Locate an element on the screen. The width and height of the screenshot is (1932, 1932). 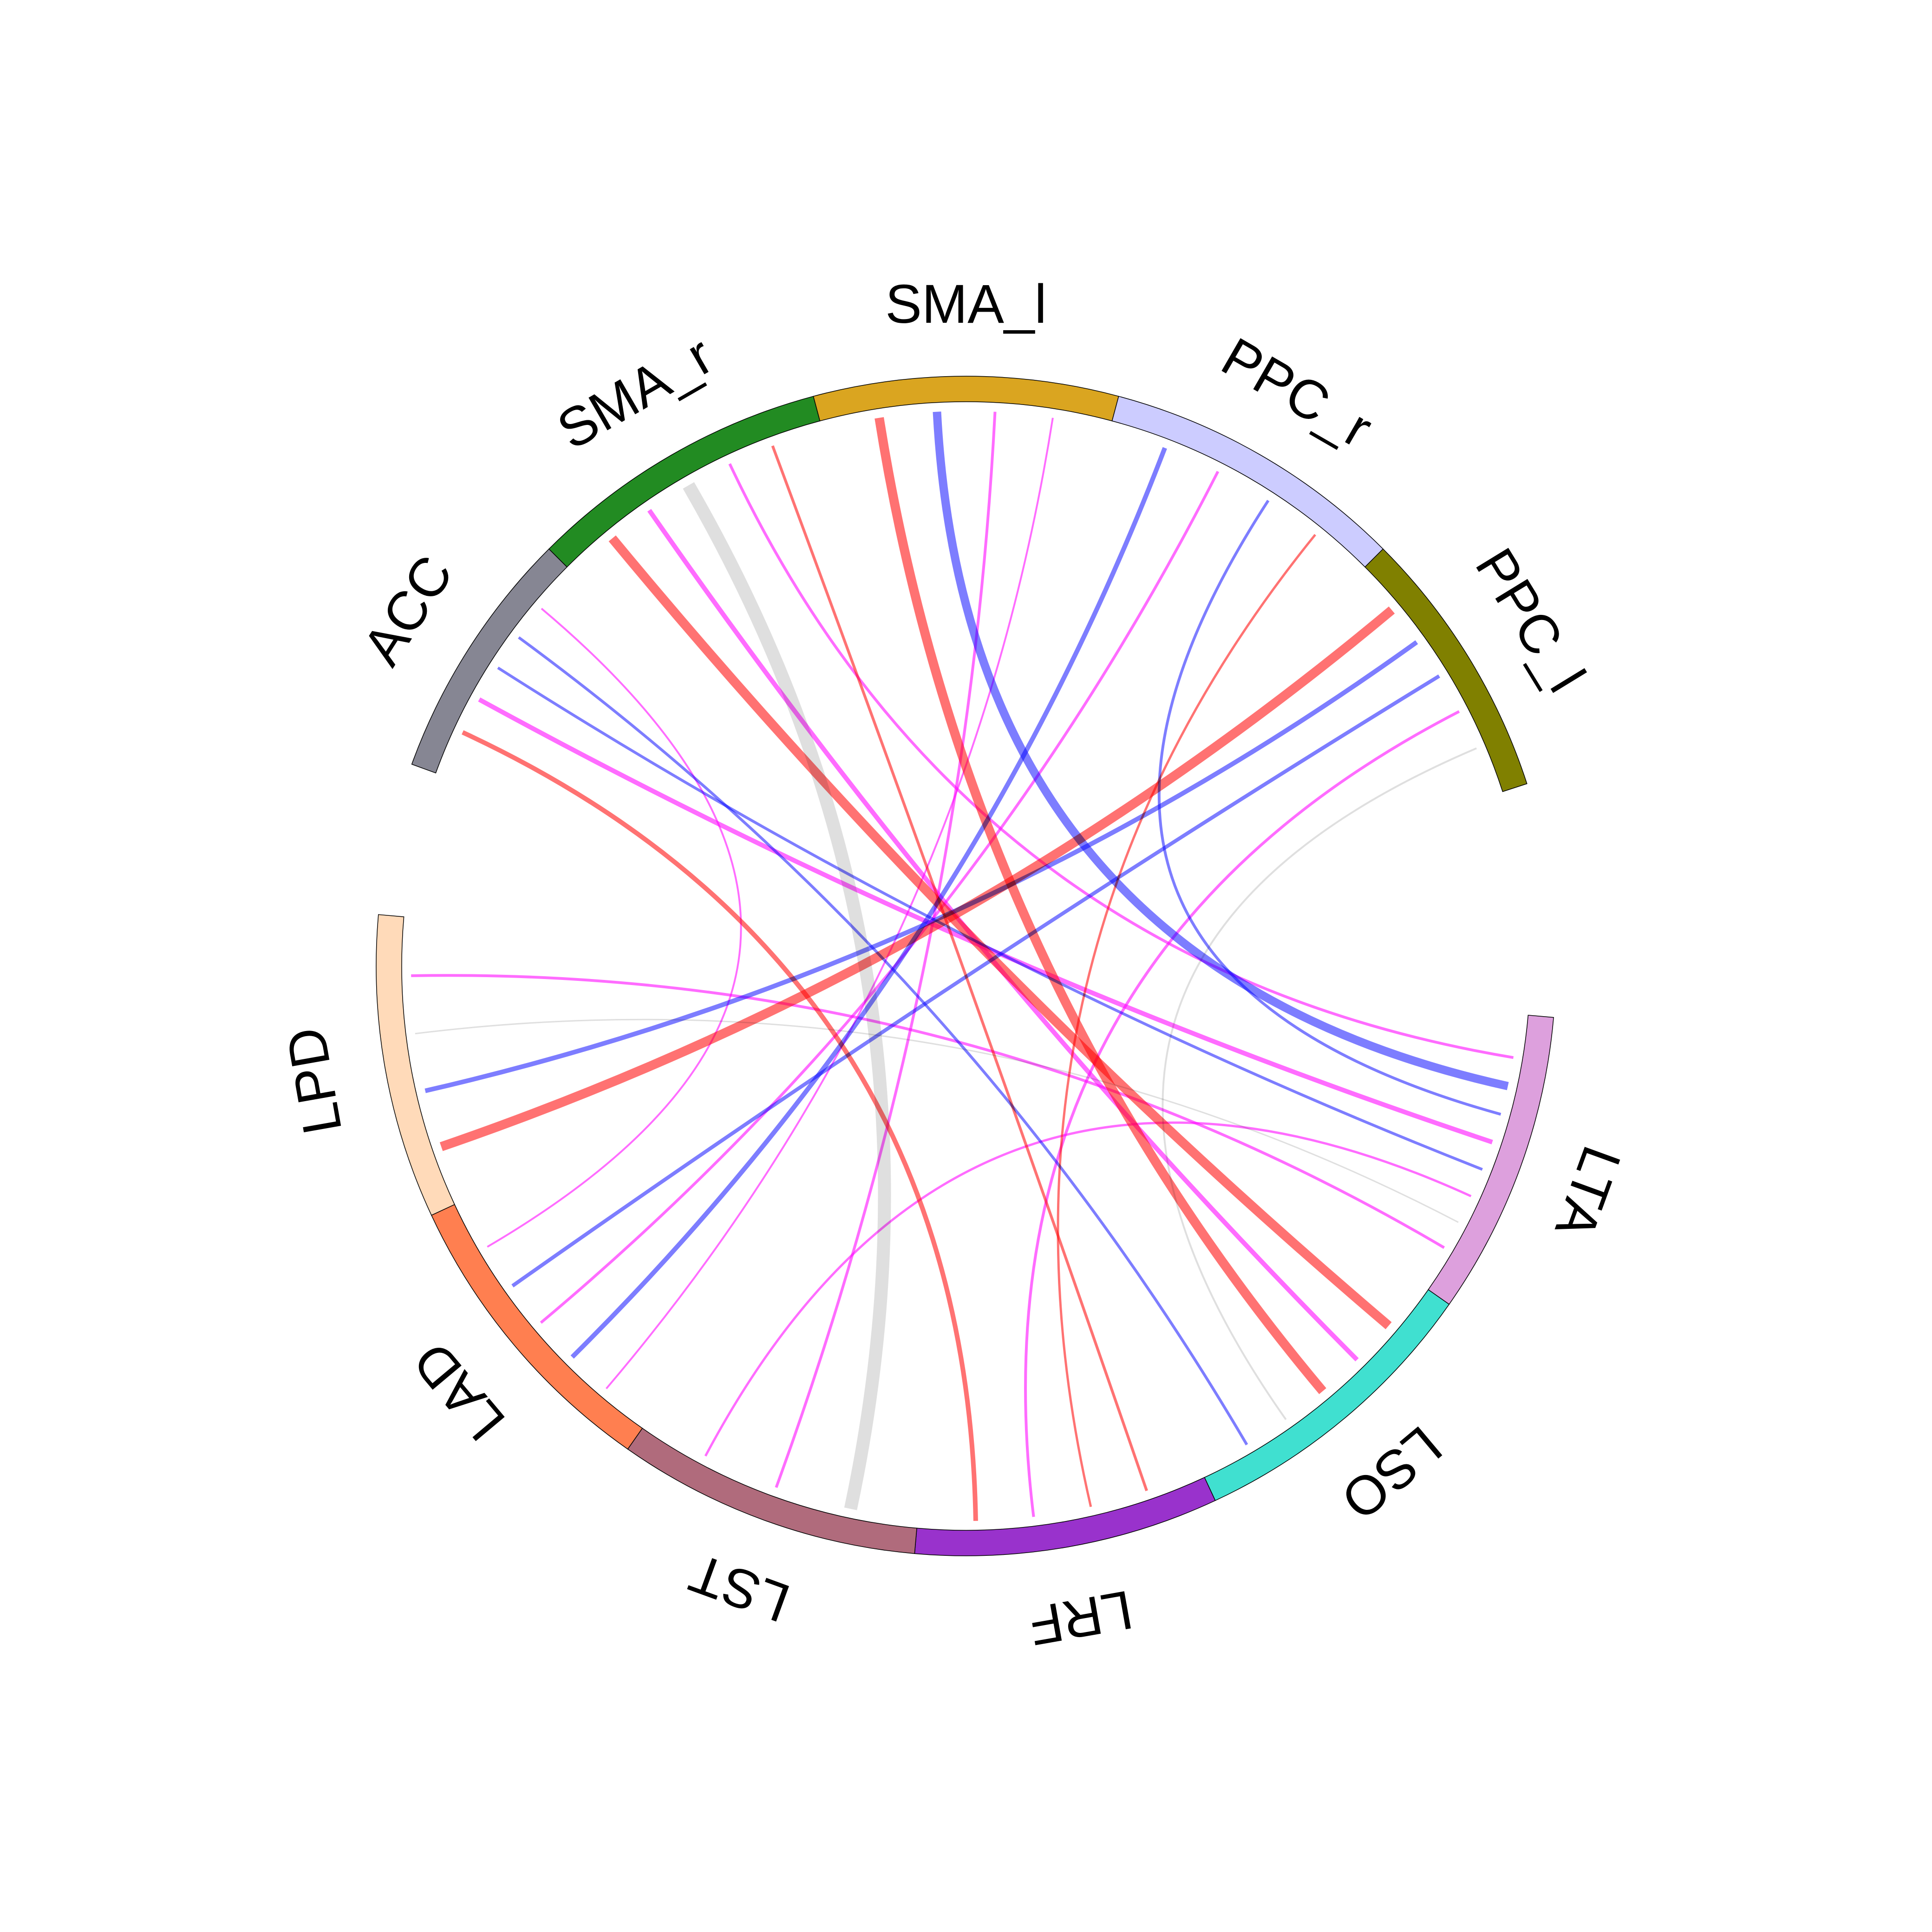
link-ppc-r-to-lta is located at coordinates (1329, 808).